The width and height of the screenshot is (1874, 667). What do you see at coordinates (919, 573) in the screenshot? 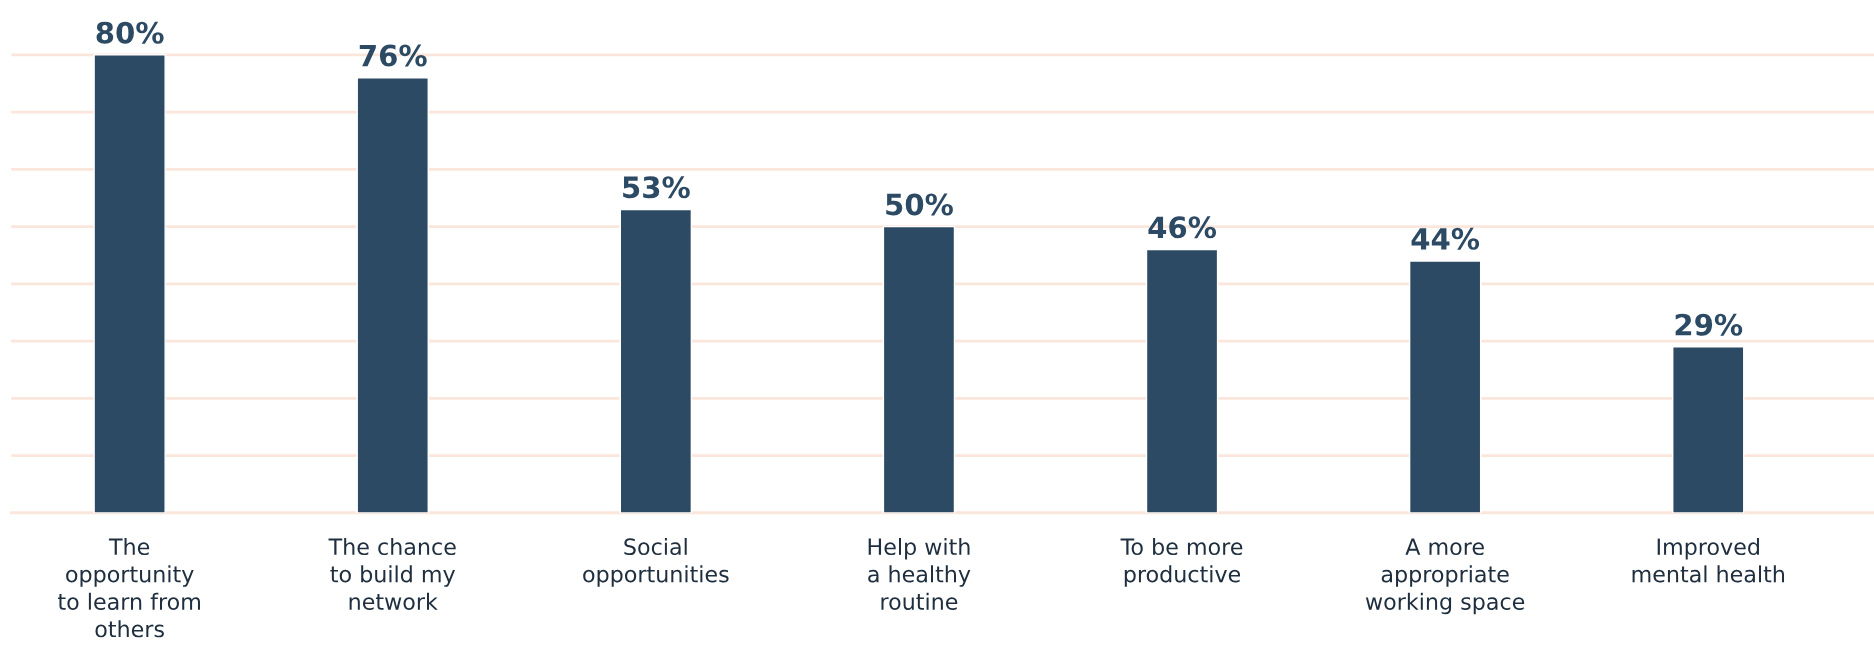
I see `x-tick-label: Help with a healthy routine` at bounding box center [919, 573].